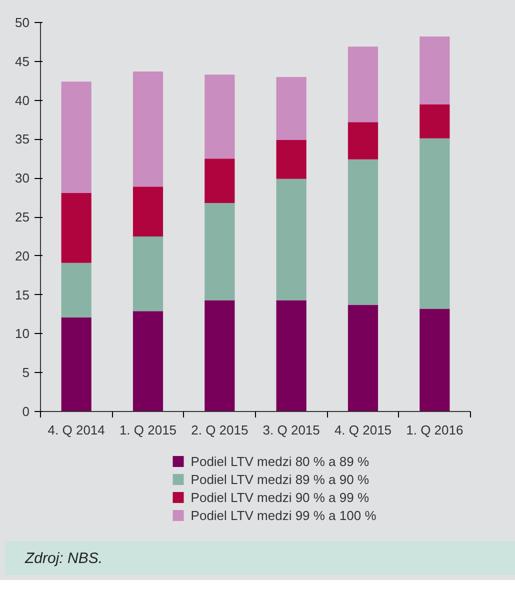 Image resolution: width=515 pixels, height=589 pixels. What do you see at coordinates (26, 372) in the screenshot?
I see `y-tick-label: 5` at bounding box center [26, 372].